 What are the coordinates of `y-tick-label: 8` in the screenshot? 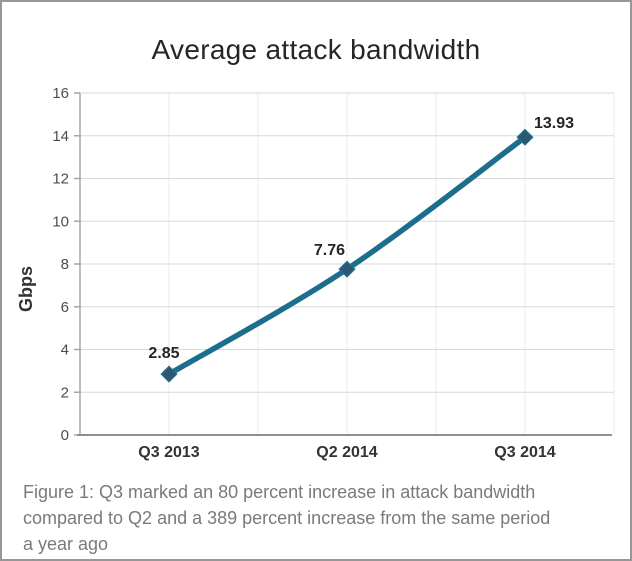 It's located at (65, 264).